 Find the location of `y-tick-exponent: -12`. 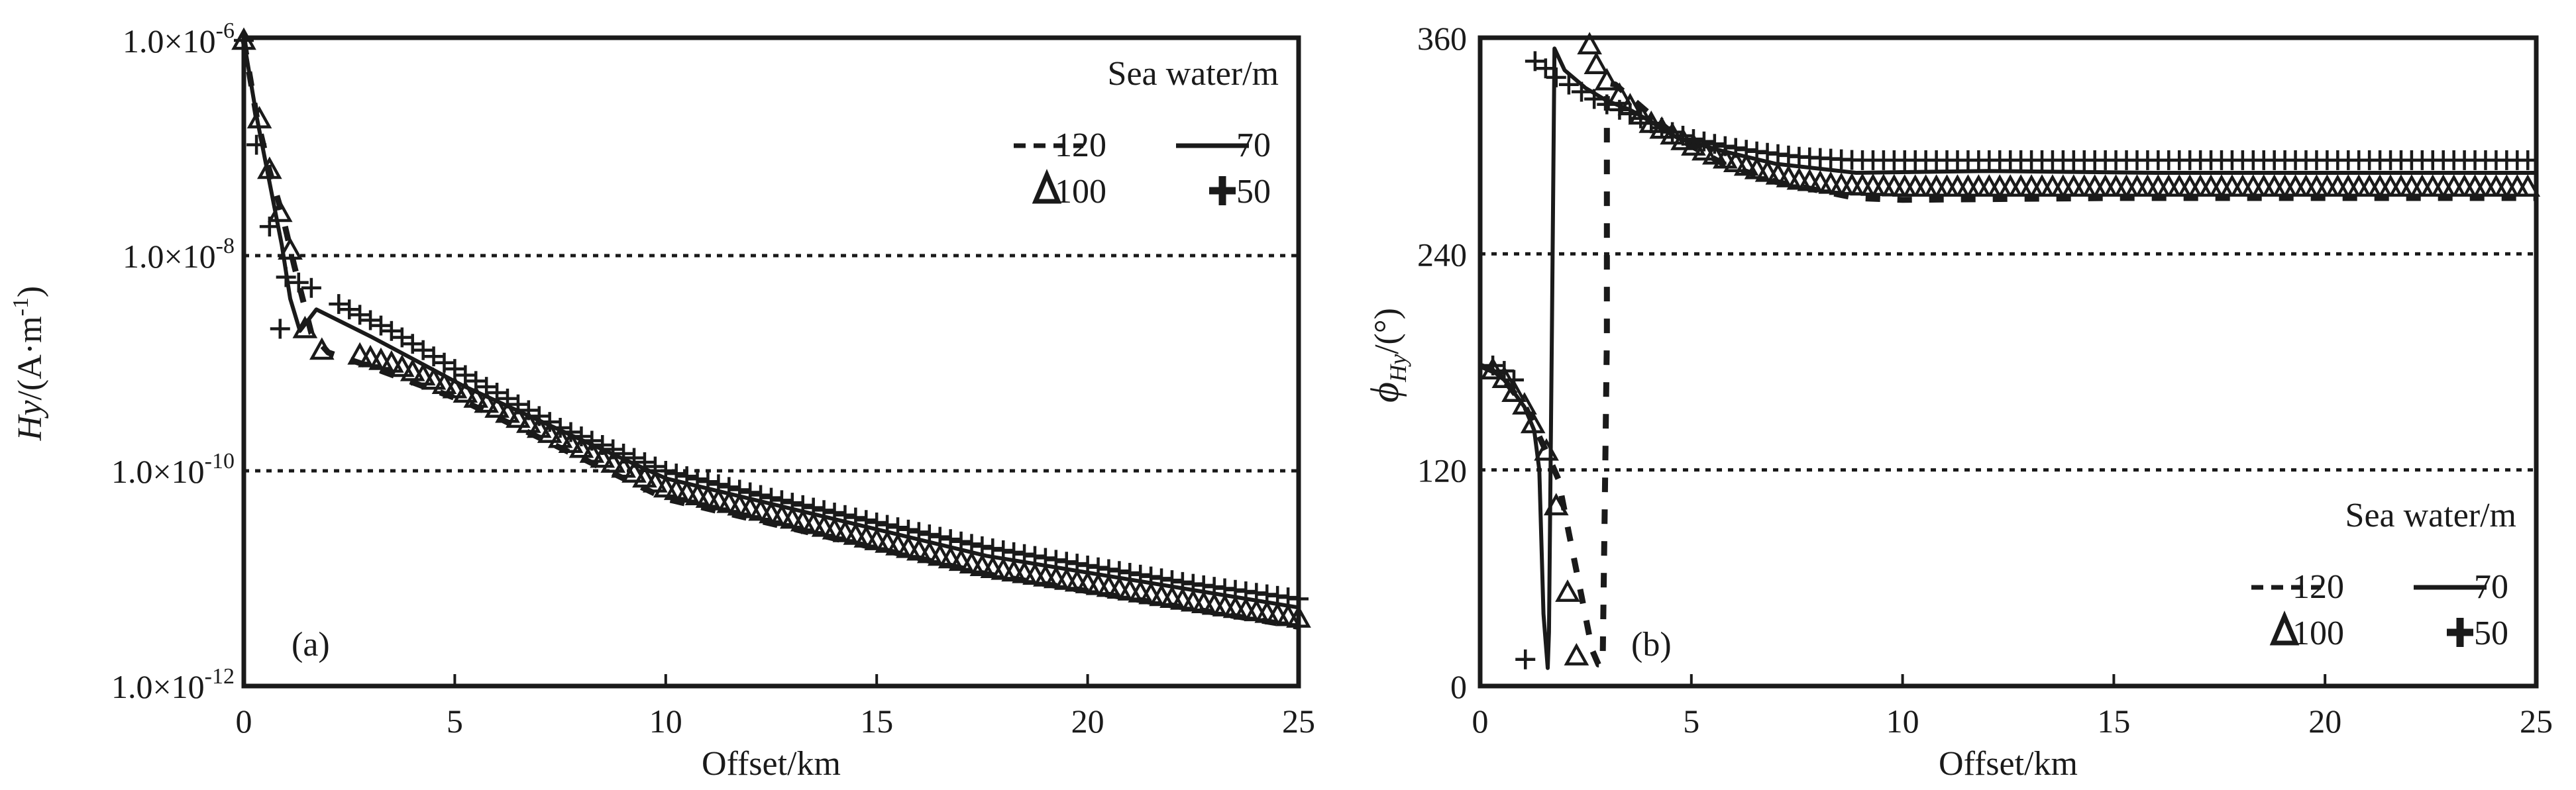

y-tick-exponent: -12 is located at coordinates (220, 676).